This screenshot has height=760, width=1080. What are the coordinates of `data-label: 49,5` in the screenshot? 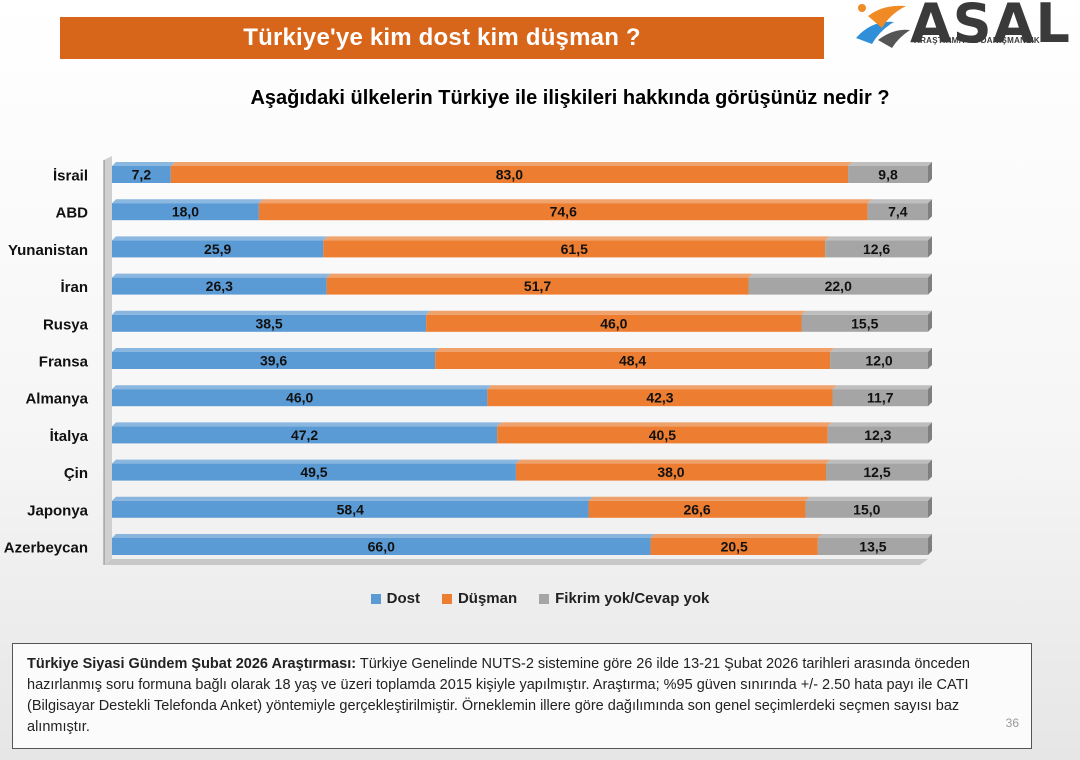 It's located at (313, 472).